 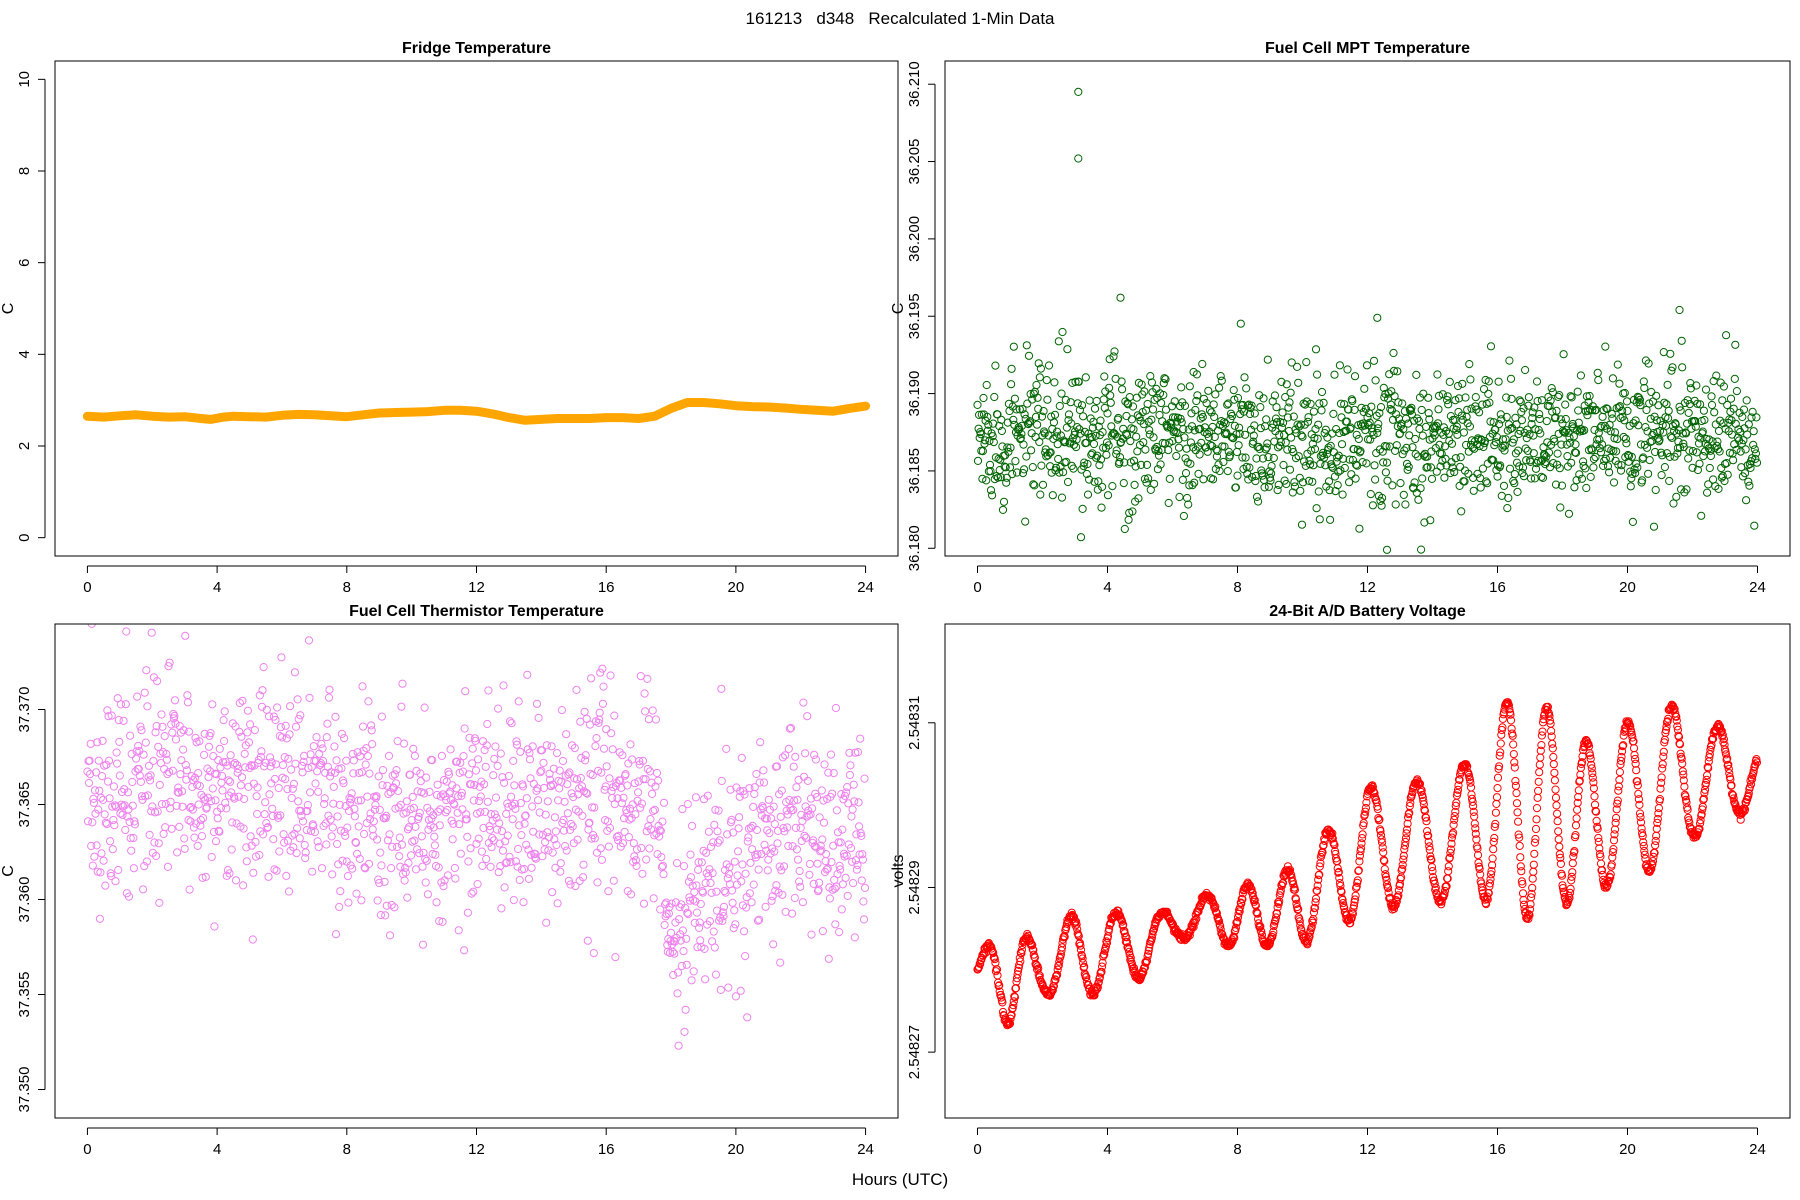 I want to click on y-tick-label: 36.195, so click(x=914, y=316).